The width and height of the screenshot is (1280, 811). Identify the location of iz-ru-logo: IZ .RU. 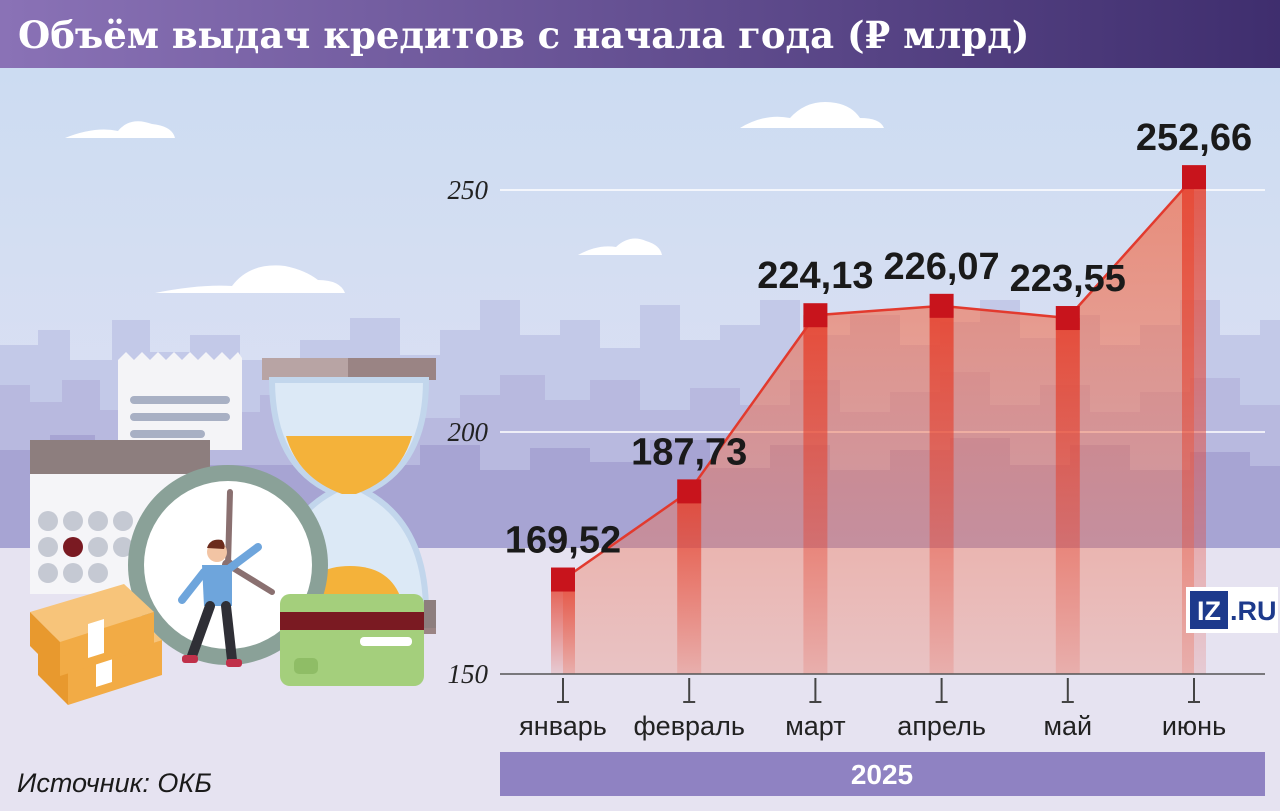
(1232, 610).